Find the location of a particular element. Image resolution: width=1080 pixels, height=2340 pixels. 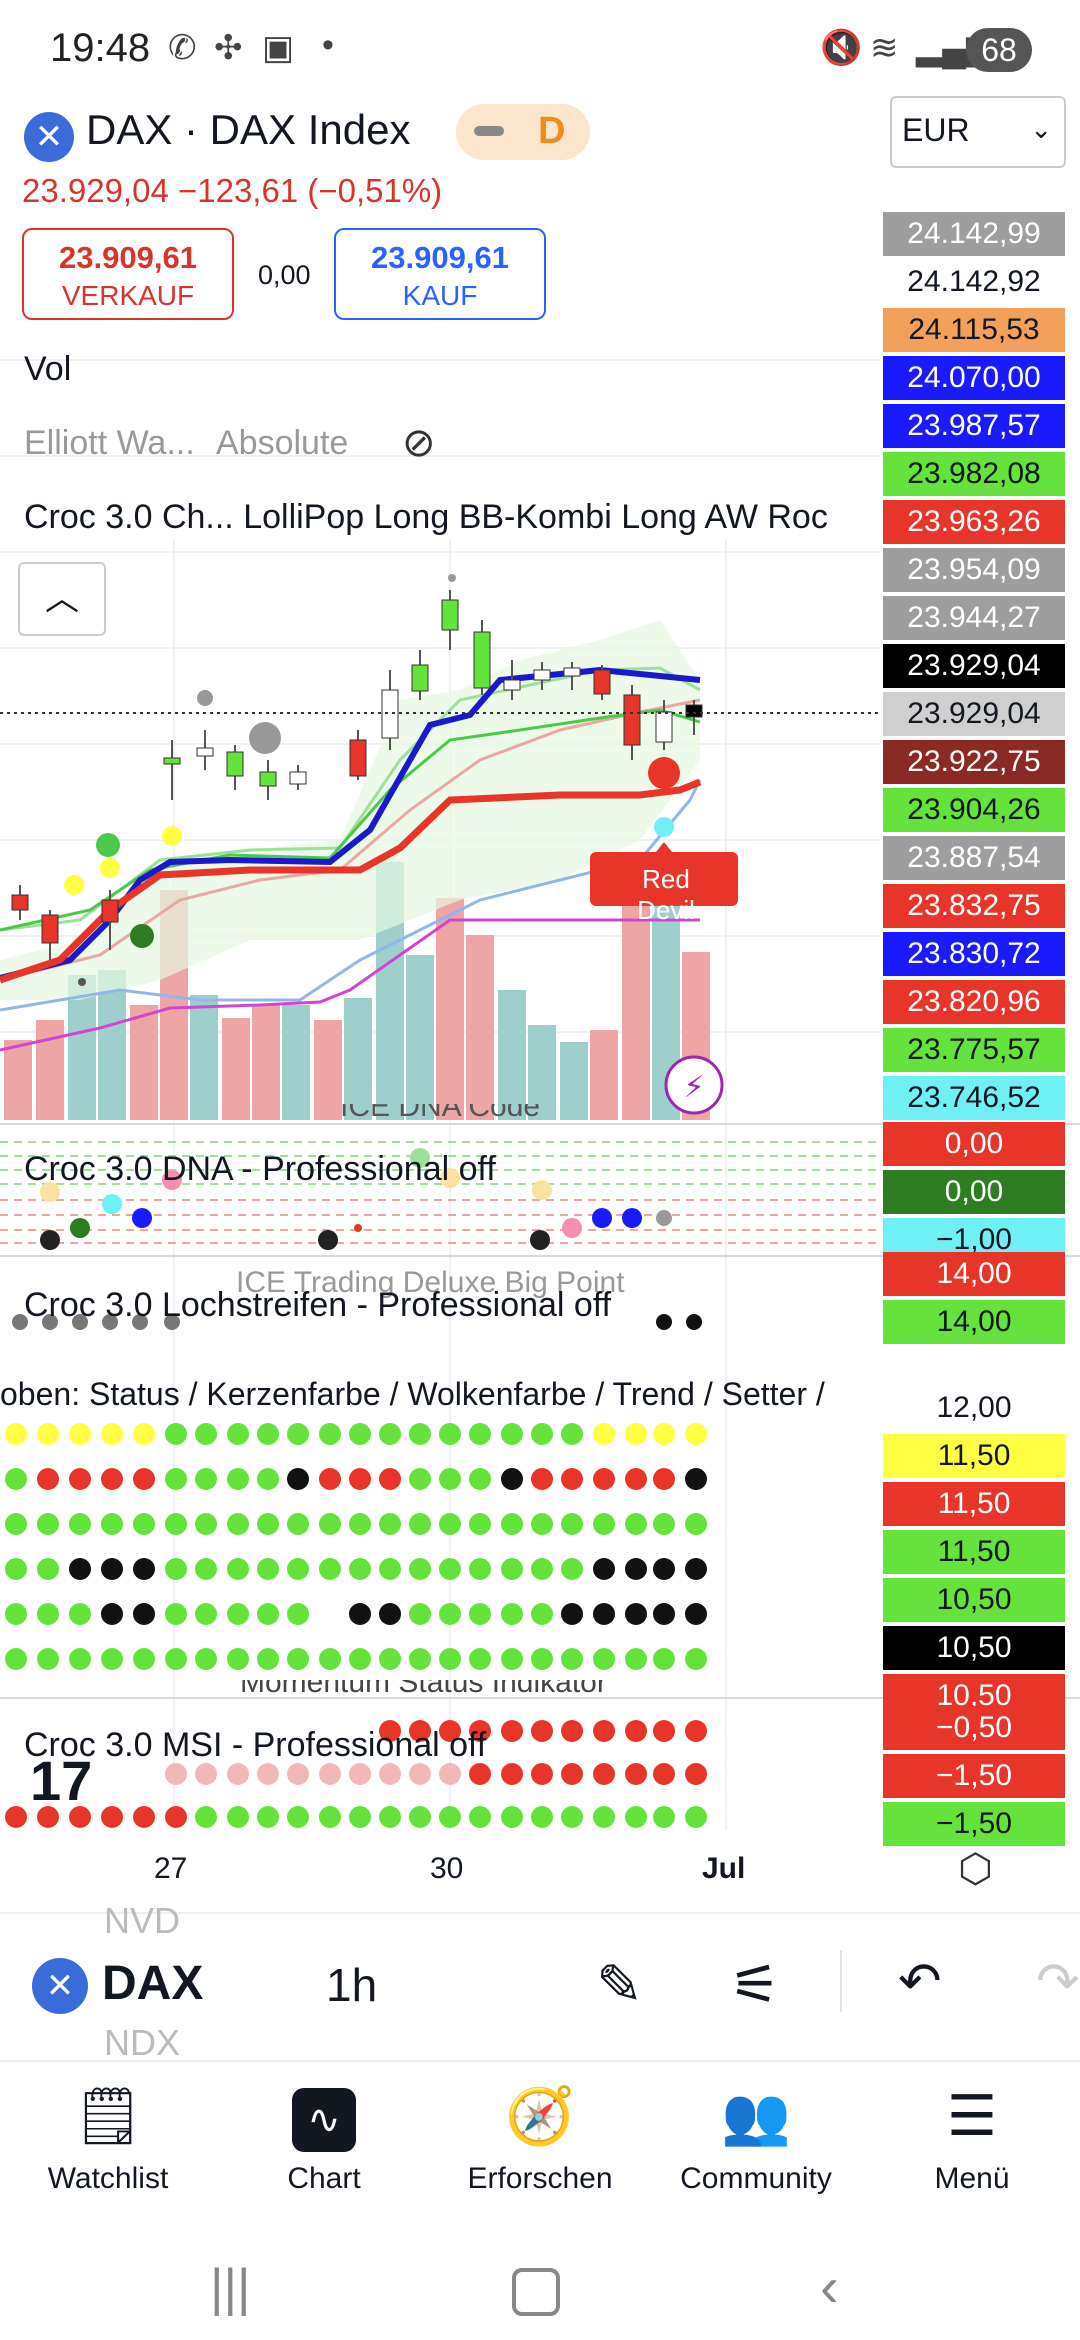

price-axis-label: 23.954,09 is located at coordinates (974, 570).